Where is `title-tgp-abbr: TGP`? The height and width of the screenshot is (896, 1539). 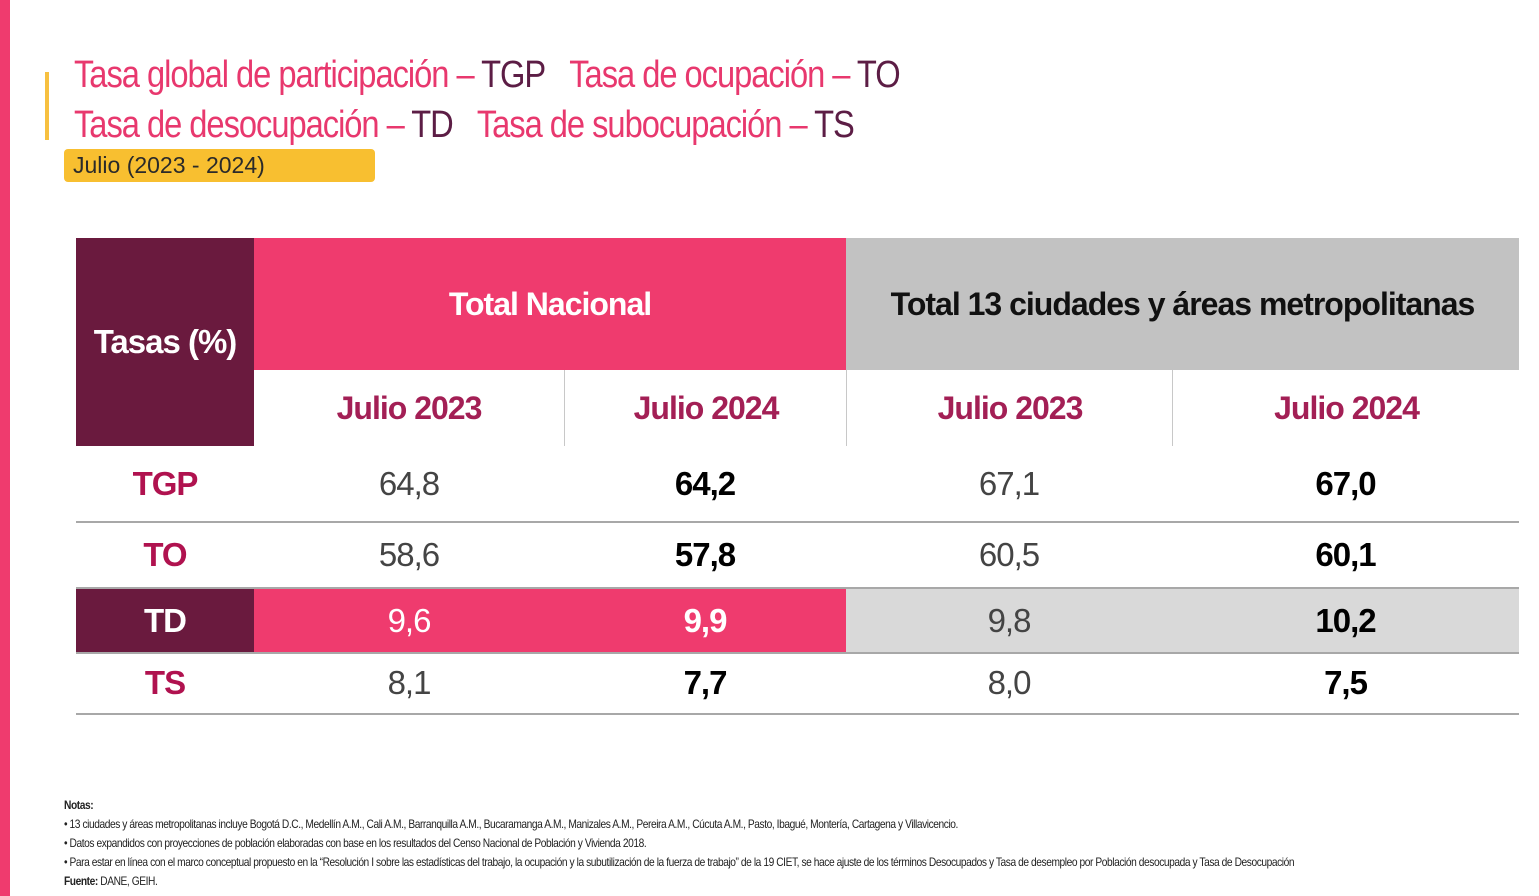
title-tgp-abbr: TGP is located at coordinates (513, 75).